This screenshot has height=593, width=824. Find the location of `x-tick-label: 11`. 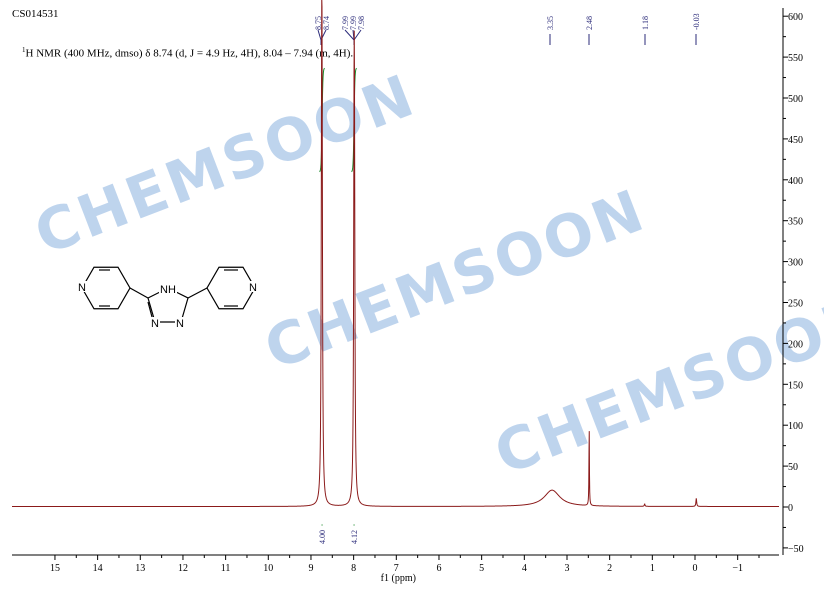

x-tick-label: 11 is located at coordinates (226, 568).